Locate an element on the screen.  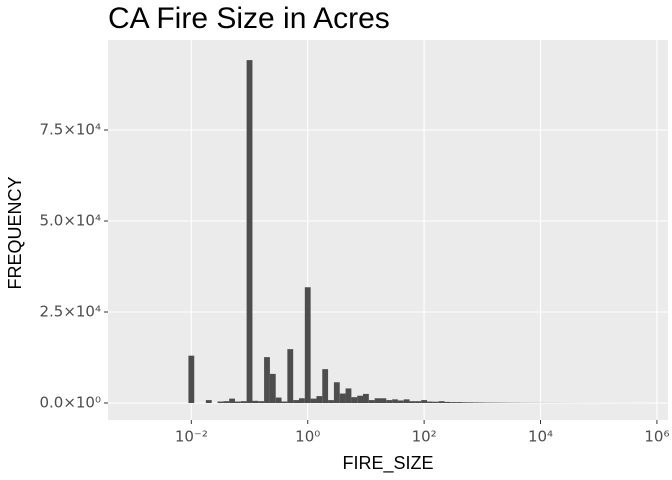
x-tick-label: 10⁶ is located at coordinates (656, 437).